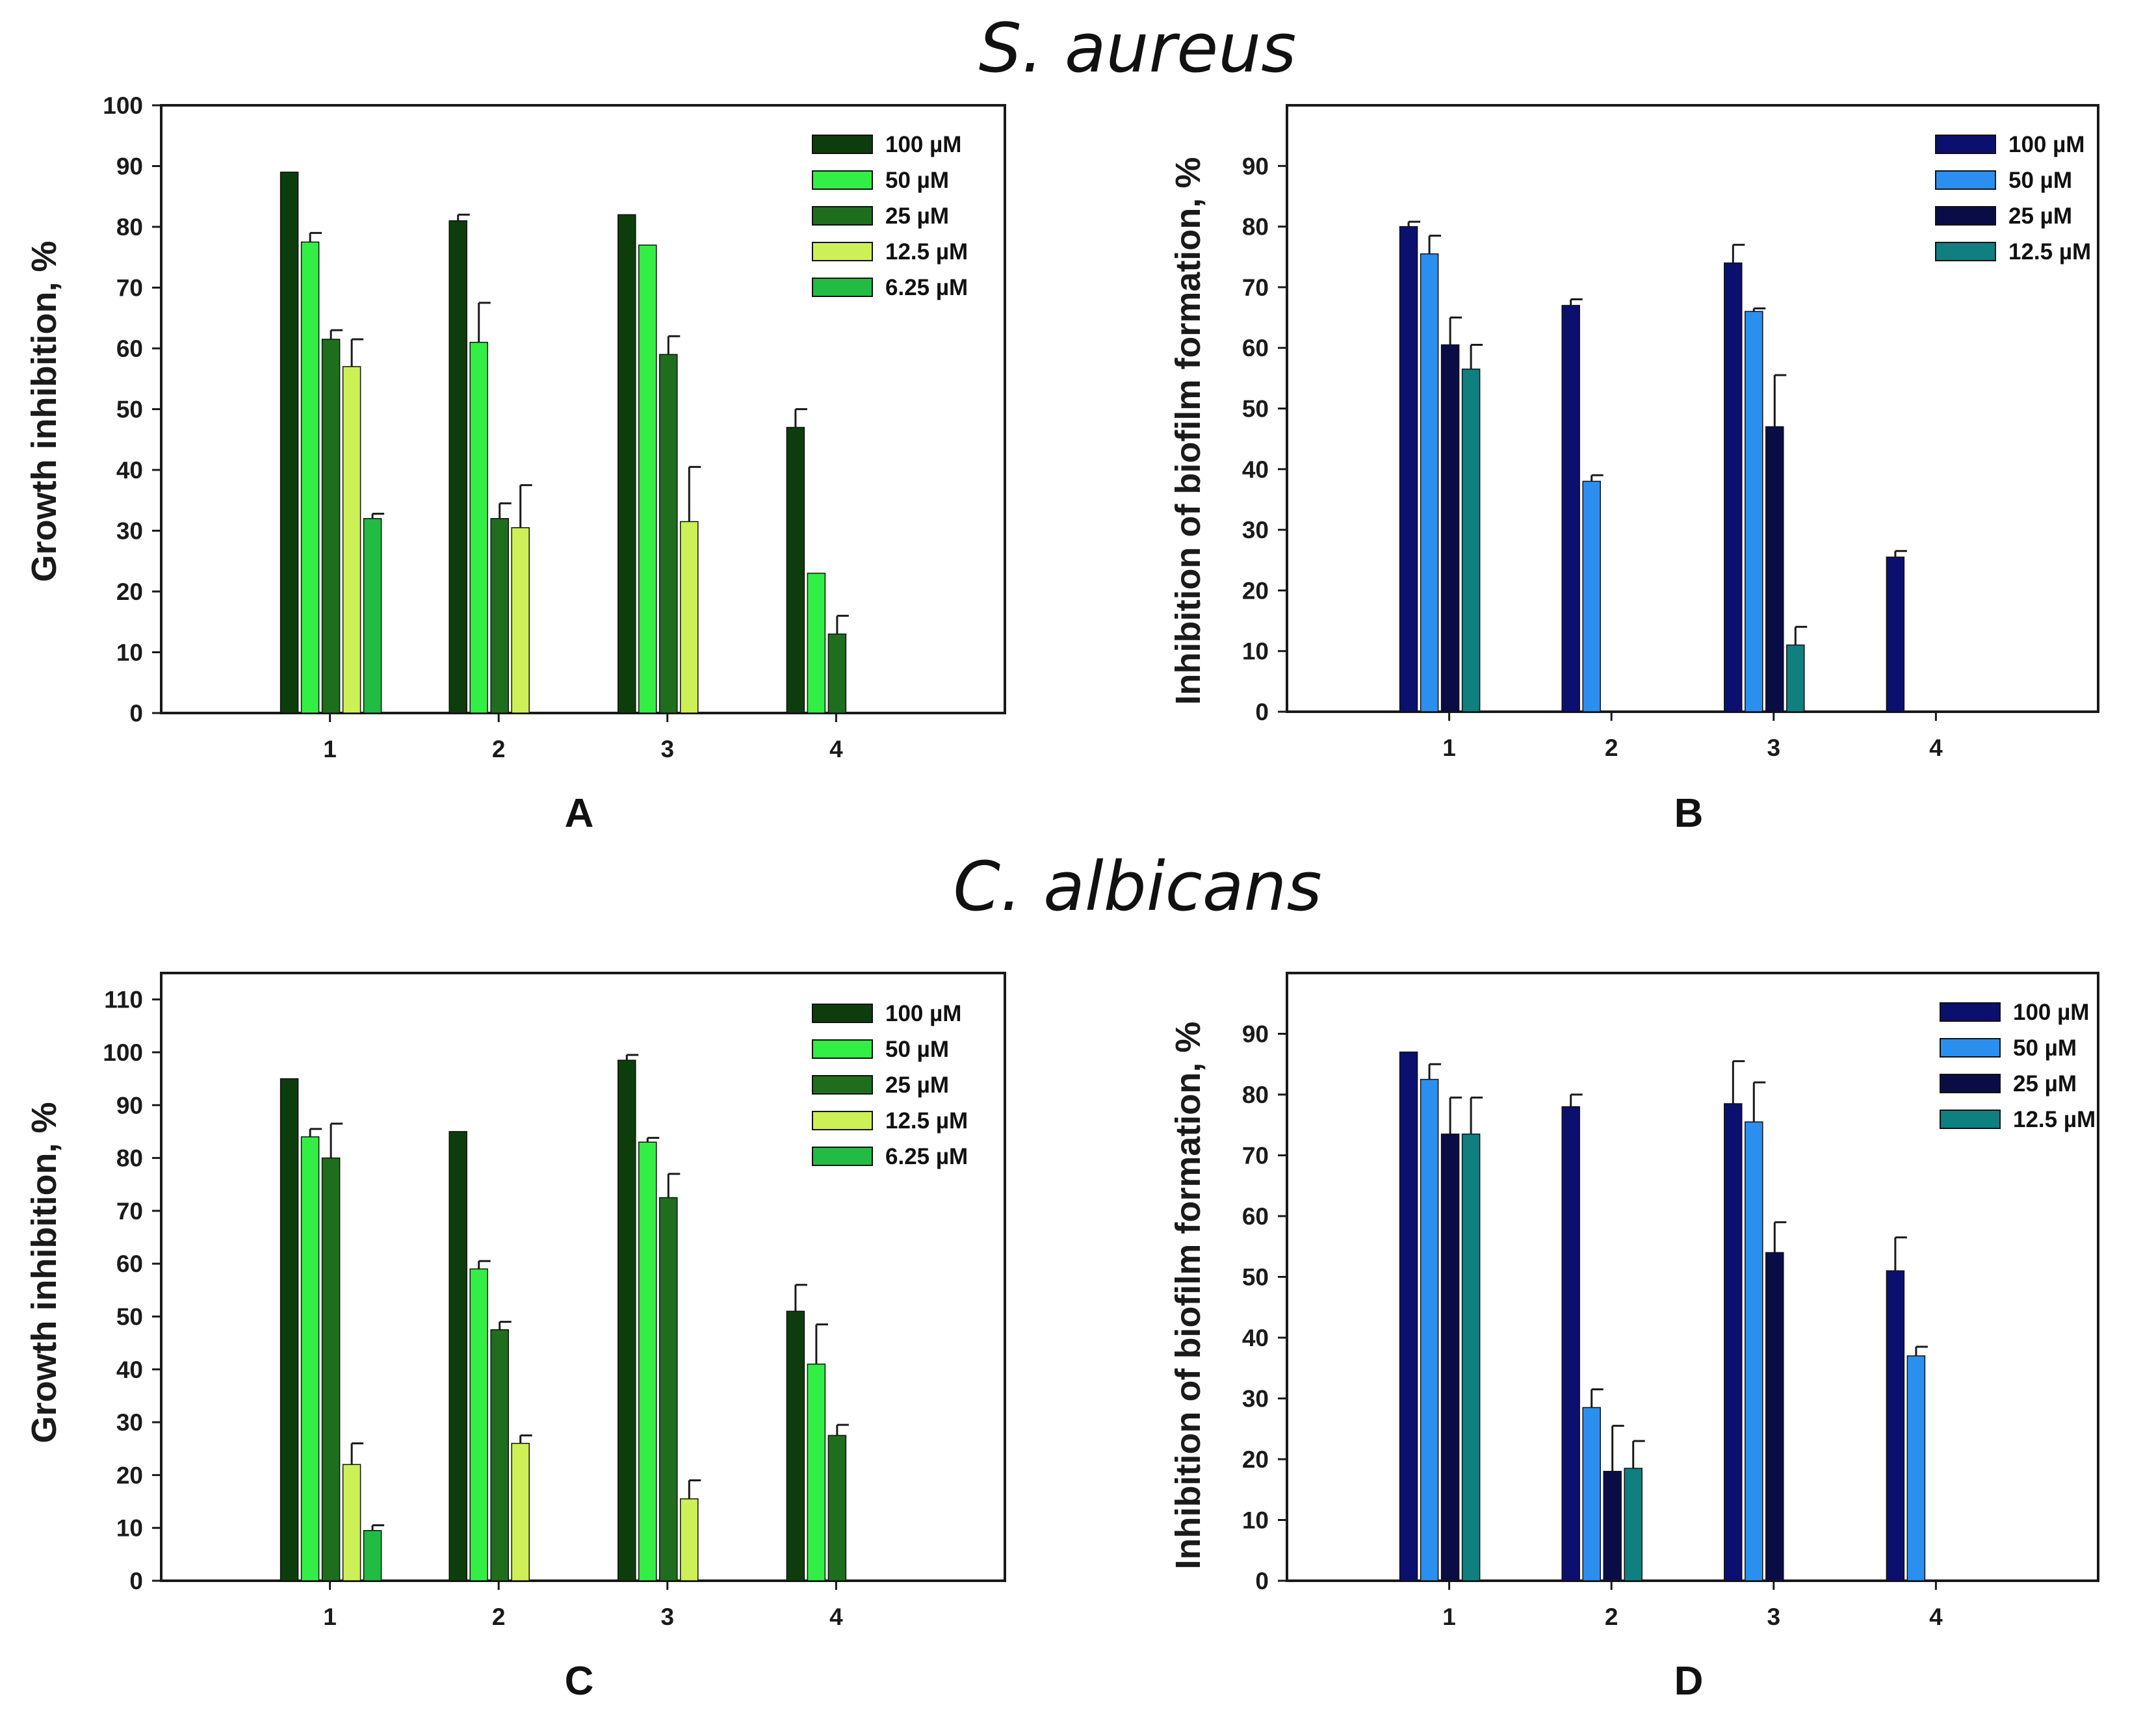 This screenshot has width=2156, height=1714. I want to click on bar-a-cat3-s3, so click(668, 534).